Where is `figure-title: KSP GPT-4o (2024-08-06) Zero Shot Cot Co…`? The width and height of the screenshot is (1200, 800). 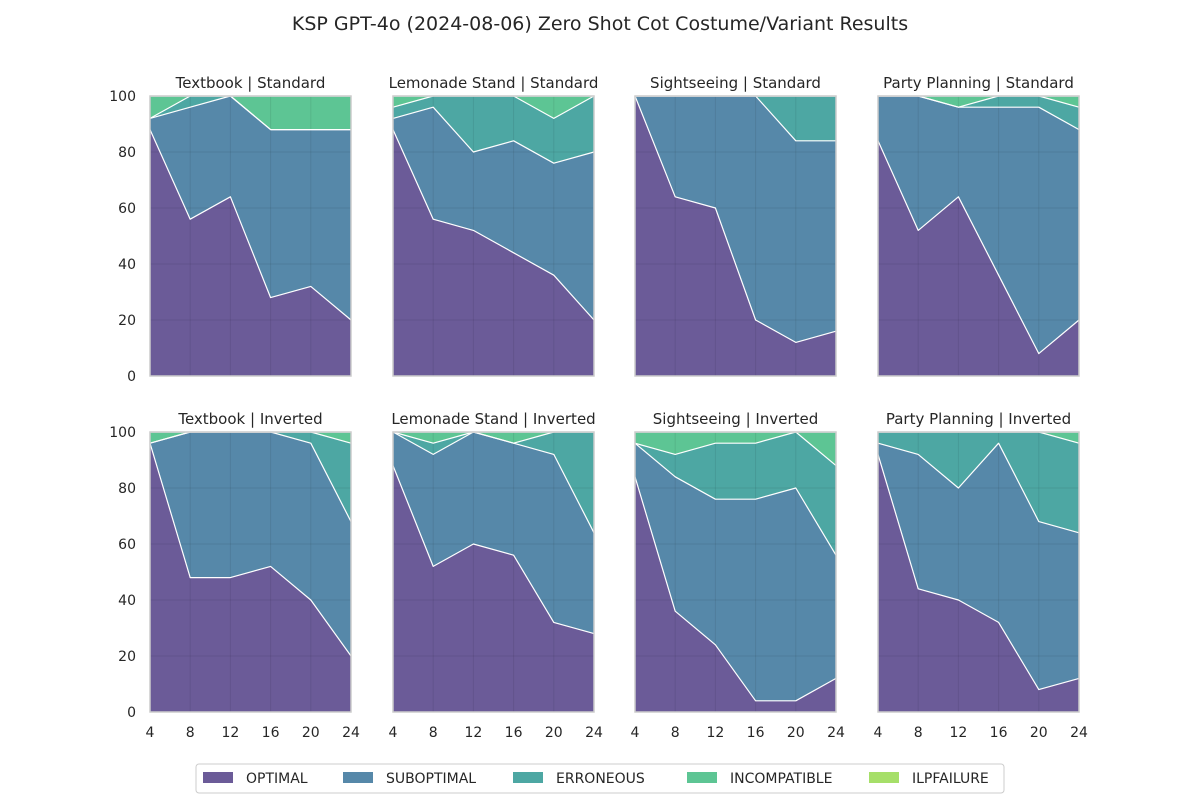
figure-title: KSP GPT-4o (2024-08-06) Zero Shot Cot Co… is located at coordinates (600, 24).